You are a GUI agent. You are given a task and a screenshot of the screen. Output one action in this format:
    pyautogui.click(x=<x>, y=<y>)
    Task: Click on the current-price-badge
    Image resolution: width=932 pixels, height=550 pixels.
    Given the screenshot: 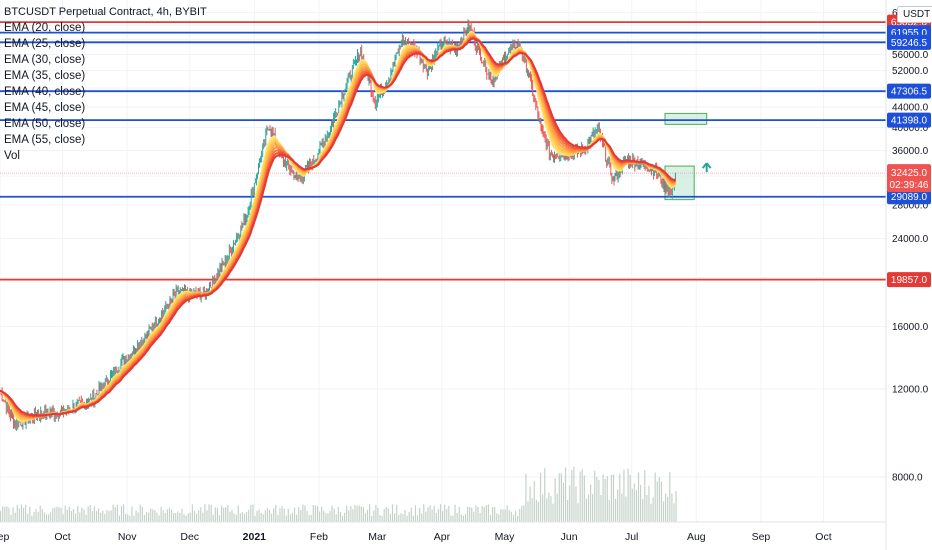 What is the action you would take?
    pyautogui.click(x=909, y=178)
    